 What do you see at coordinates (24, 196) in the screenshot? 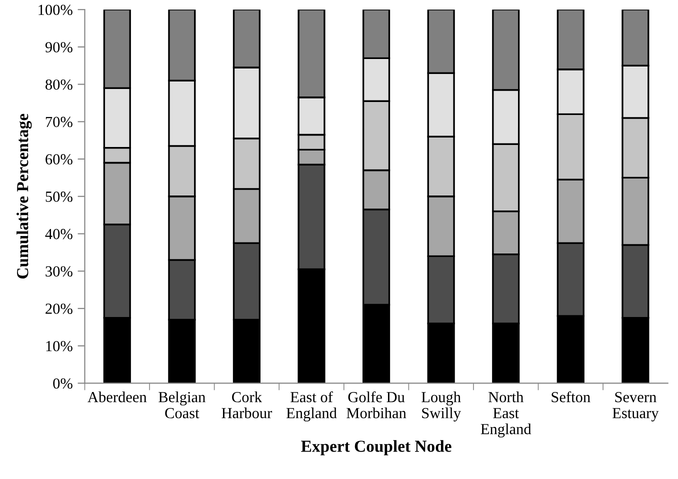
I see `y-axis-title: Cumulative Percentage` at bounding box center [24, 196].